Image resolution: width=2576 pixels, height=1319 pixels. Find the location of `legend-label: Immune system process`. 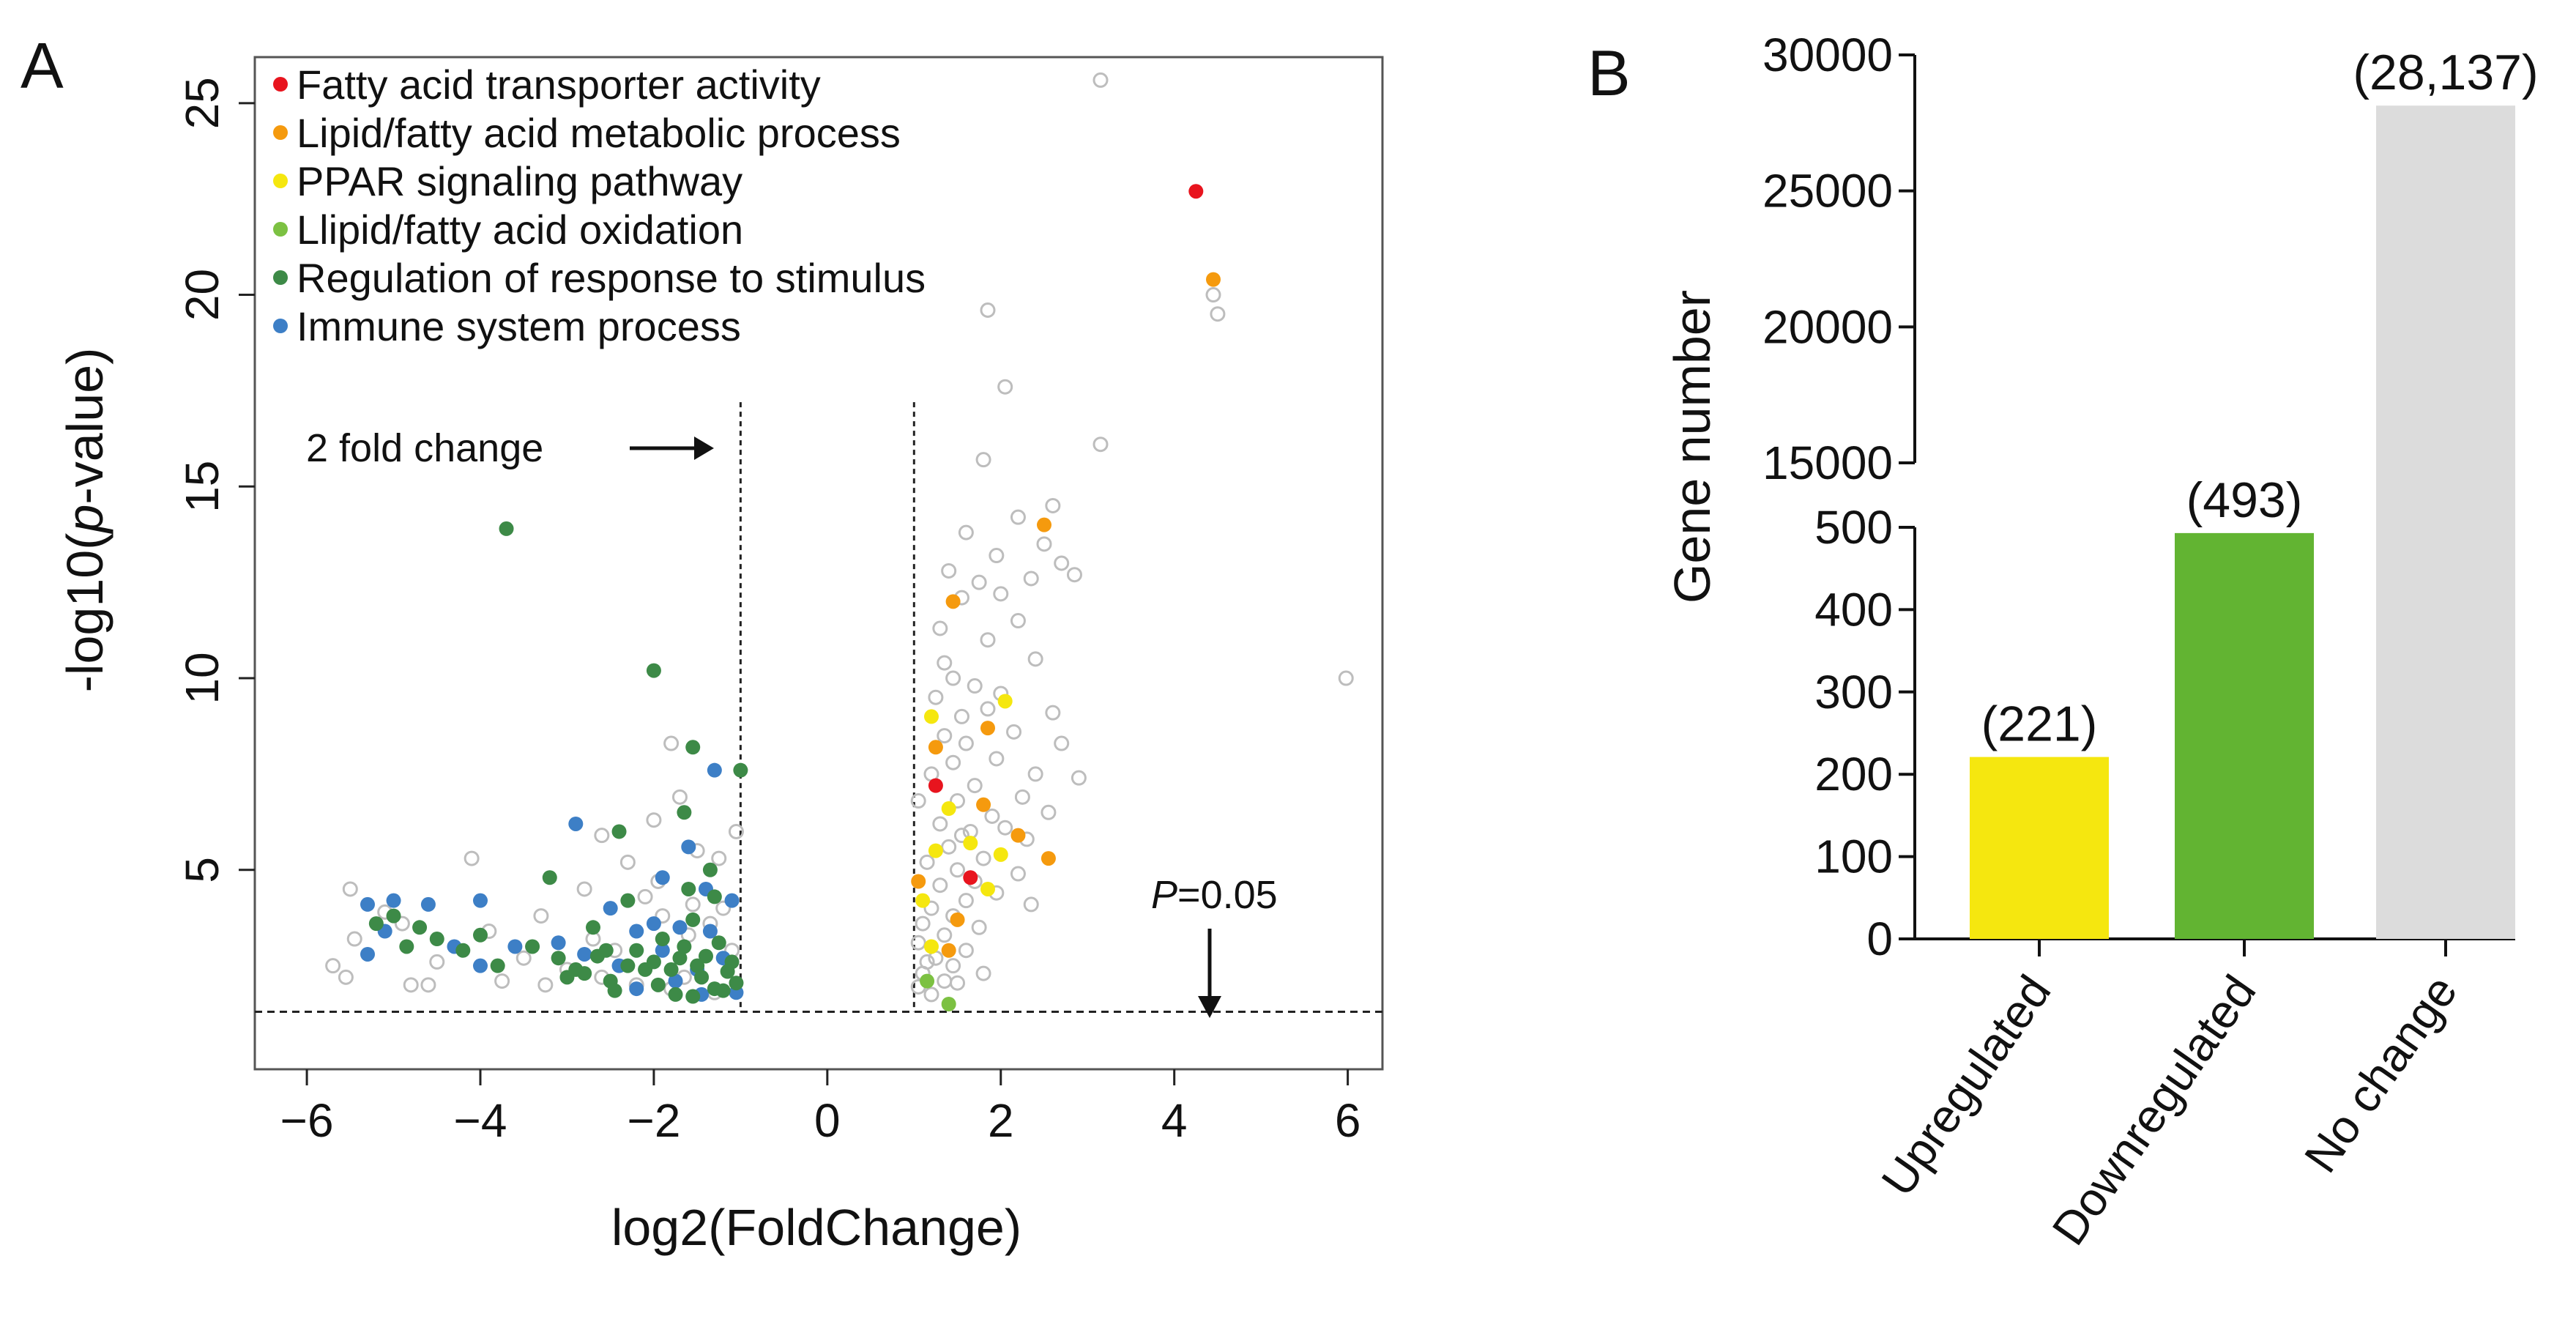

legend-label: Immune system process is located at coordinates (519, 326).